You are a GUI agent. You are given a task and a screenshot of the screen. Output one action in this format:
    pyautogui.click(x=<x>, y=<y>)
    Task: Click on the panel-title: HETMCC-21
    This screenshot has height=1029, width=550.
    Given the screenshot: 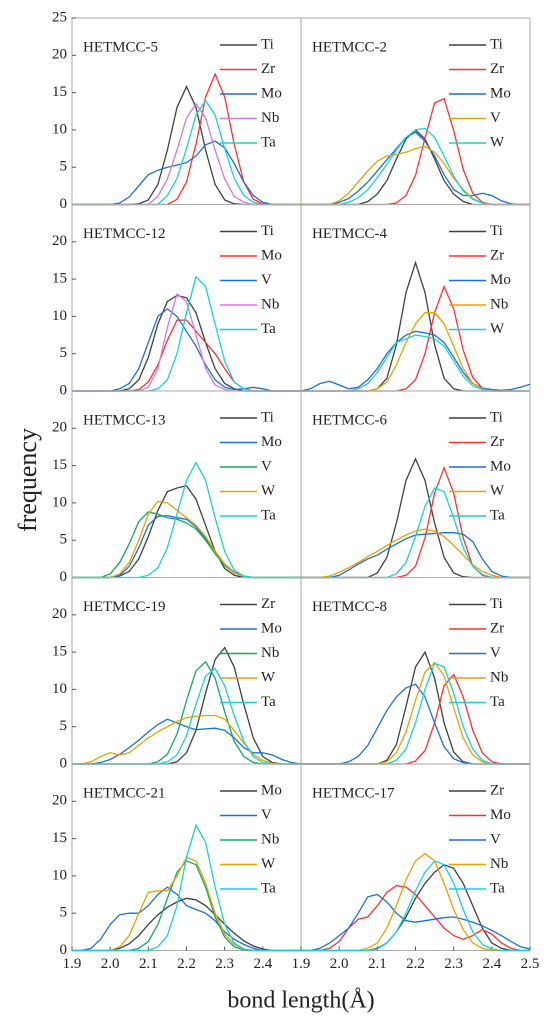 What is the action you would take?
    pyautogui.click(x=124, y=793)
    